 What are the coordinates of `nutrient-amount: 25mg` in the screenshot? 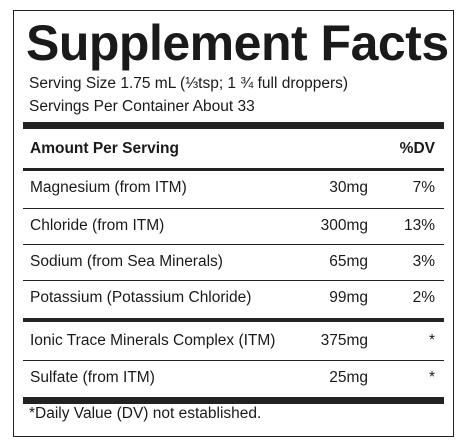 It's located at (348, 377).